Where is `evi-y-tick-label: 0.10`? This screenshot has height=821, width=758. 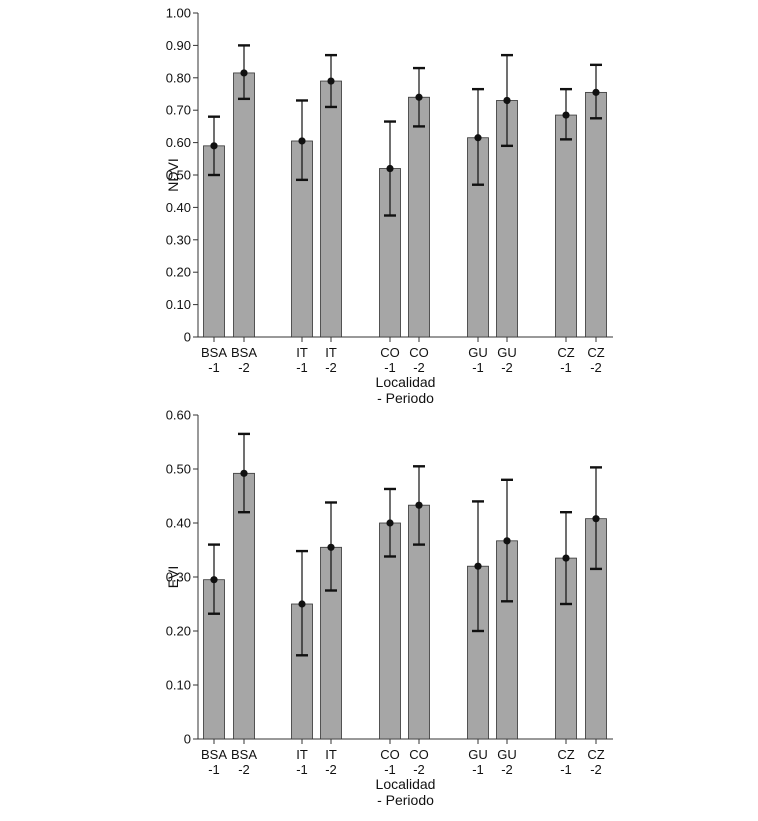 evi-y-tick-label: 0.10 is located at coordinates (178, 685).